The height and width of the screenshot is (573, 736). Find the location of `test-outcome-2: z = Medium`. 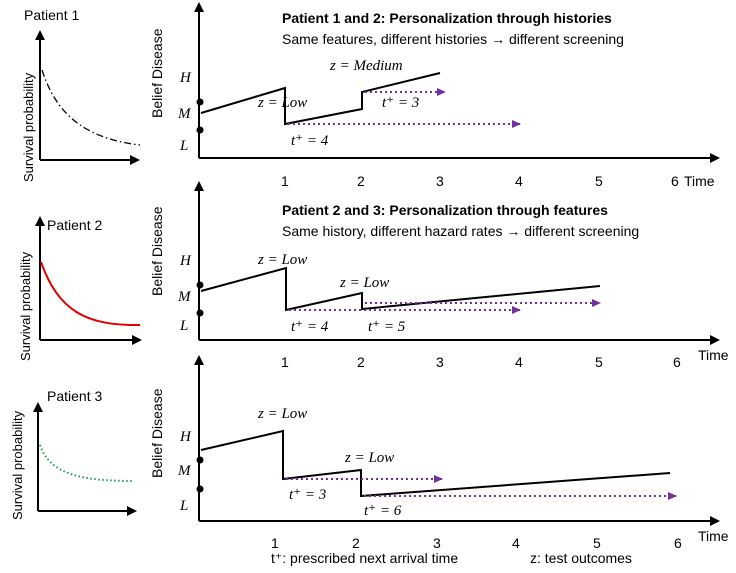

test-outcome-2: z = Medium is located at coordinates (366, 66).